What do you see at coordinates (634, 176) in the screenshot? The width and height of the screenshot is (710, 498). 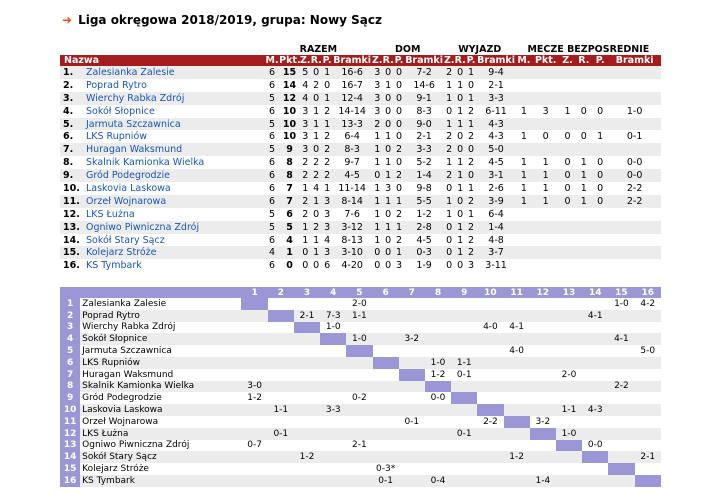 I see `stat-bb: 0-0` at bounding box center [634, 176].